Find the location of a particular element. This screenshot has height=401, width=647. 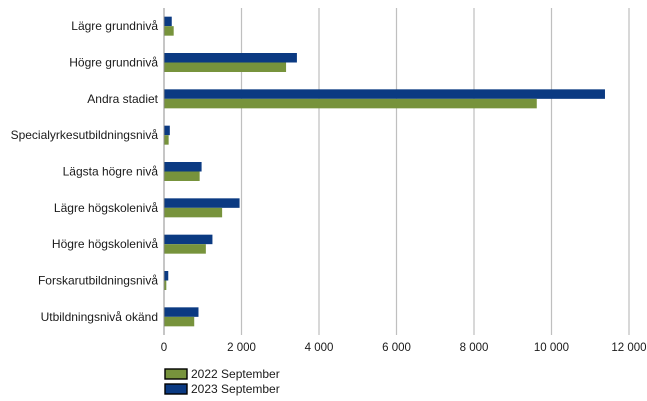

x-tick-label: 6 000 is located at coordinates (396, 348).